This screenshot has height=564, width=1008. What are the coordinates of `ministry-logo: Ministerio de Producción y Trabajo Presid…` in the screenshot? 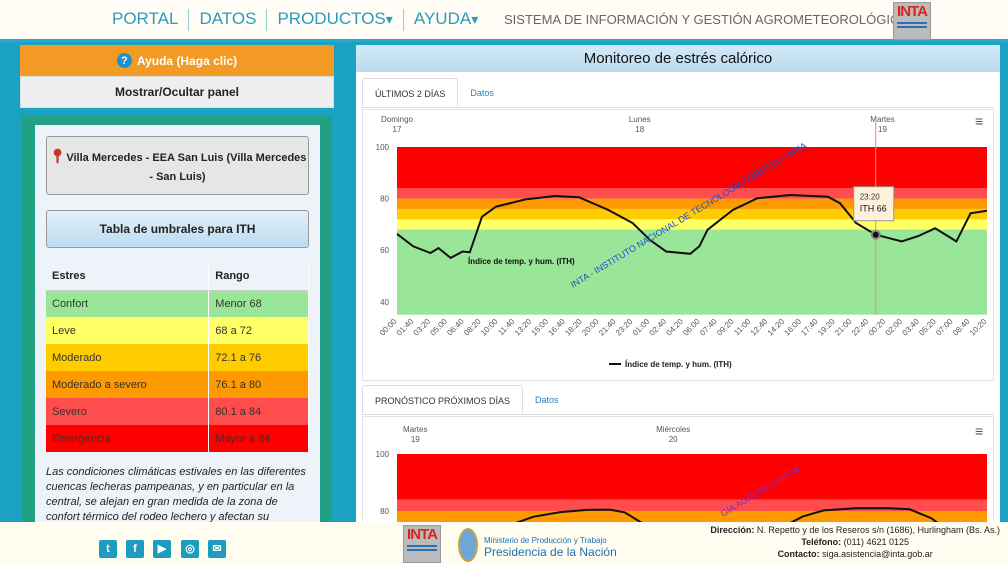 It's located at (550, 547).